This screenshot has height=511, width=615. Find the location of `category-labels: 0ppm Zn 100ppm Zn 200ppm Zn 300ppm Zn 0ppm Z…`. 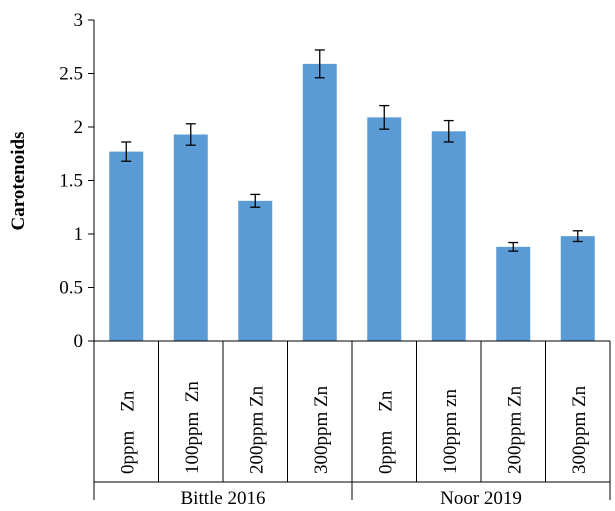

category-labels: 0ppm Zn 100ppm Zn 200ppm Zn 300ppm Zn 0ppm Z… is located at coordinates (353, 427).